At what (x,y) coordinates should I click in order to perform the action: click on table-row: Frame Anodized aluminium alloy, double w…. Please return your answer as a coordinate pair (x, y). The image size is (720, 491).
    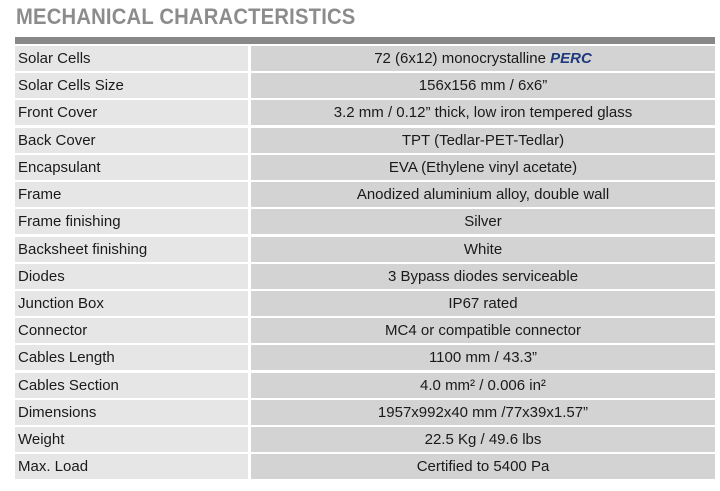
    Looking at the image, I should click on (365, 195).